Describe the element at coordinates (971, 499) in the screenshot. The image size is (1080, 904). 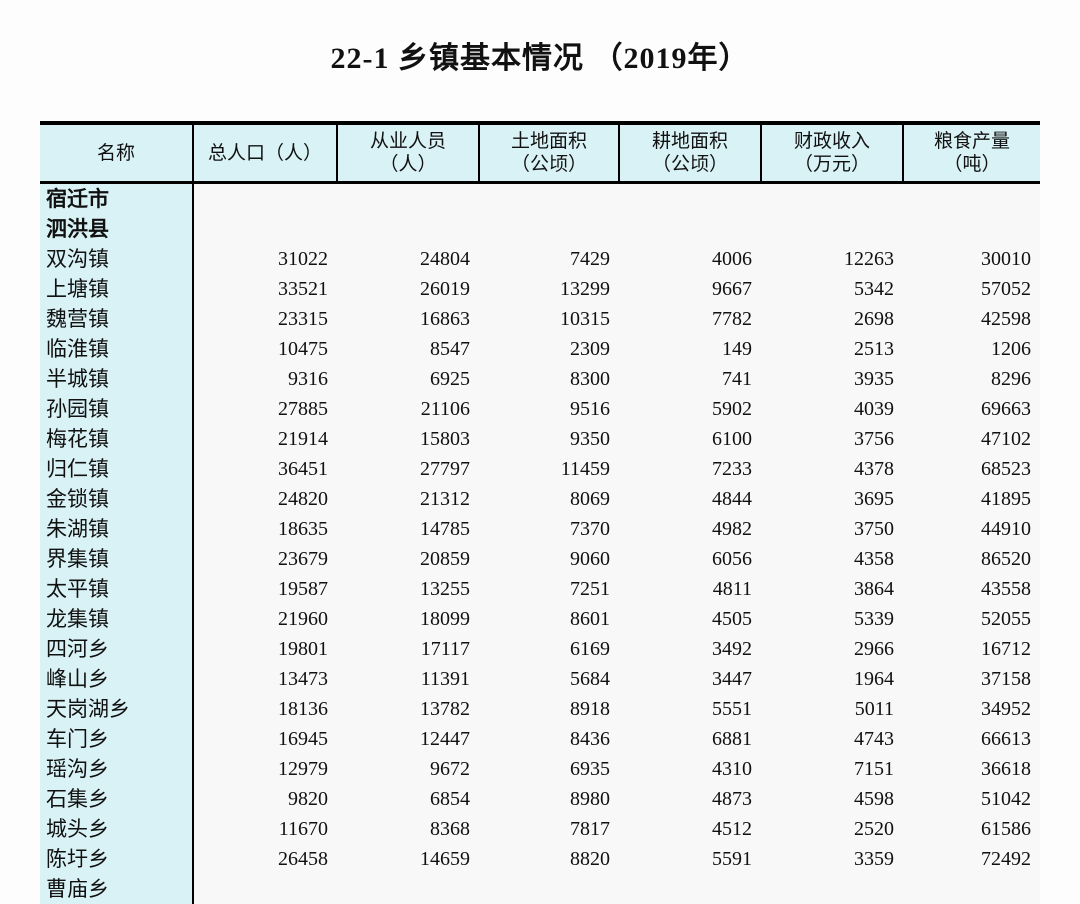
I see `data-cell: 41895` at that location.